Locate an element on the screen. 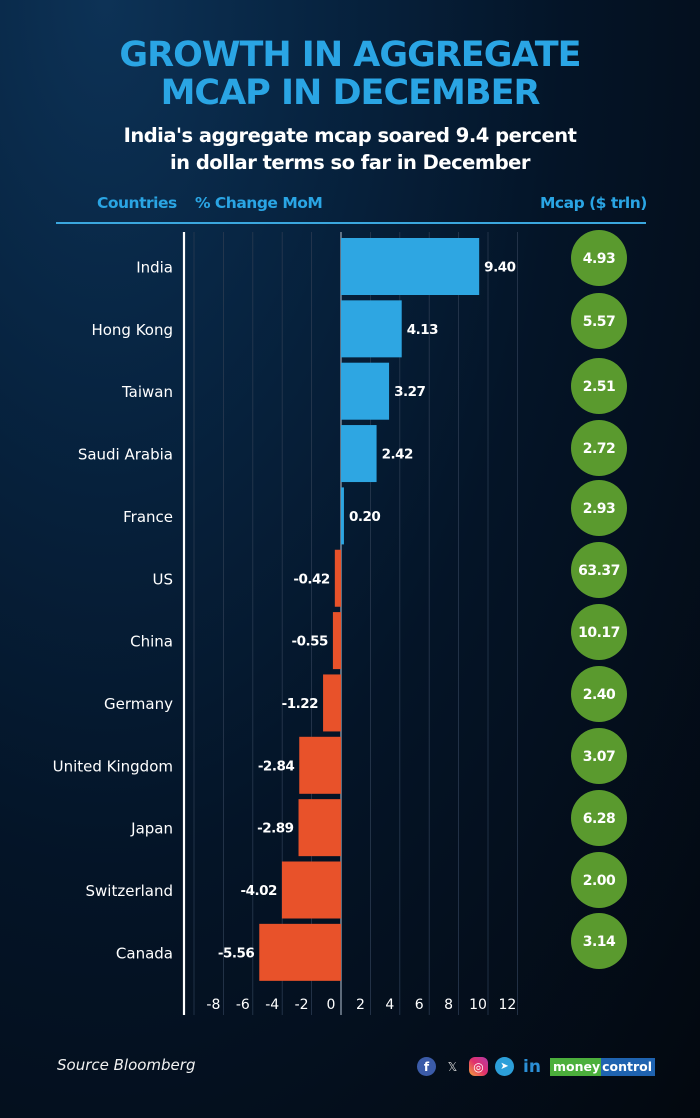  telegram-icon: ➤ is located at coordinates (504, 1066).